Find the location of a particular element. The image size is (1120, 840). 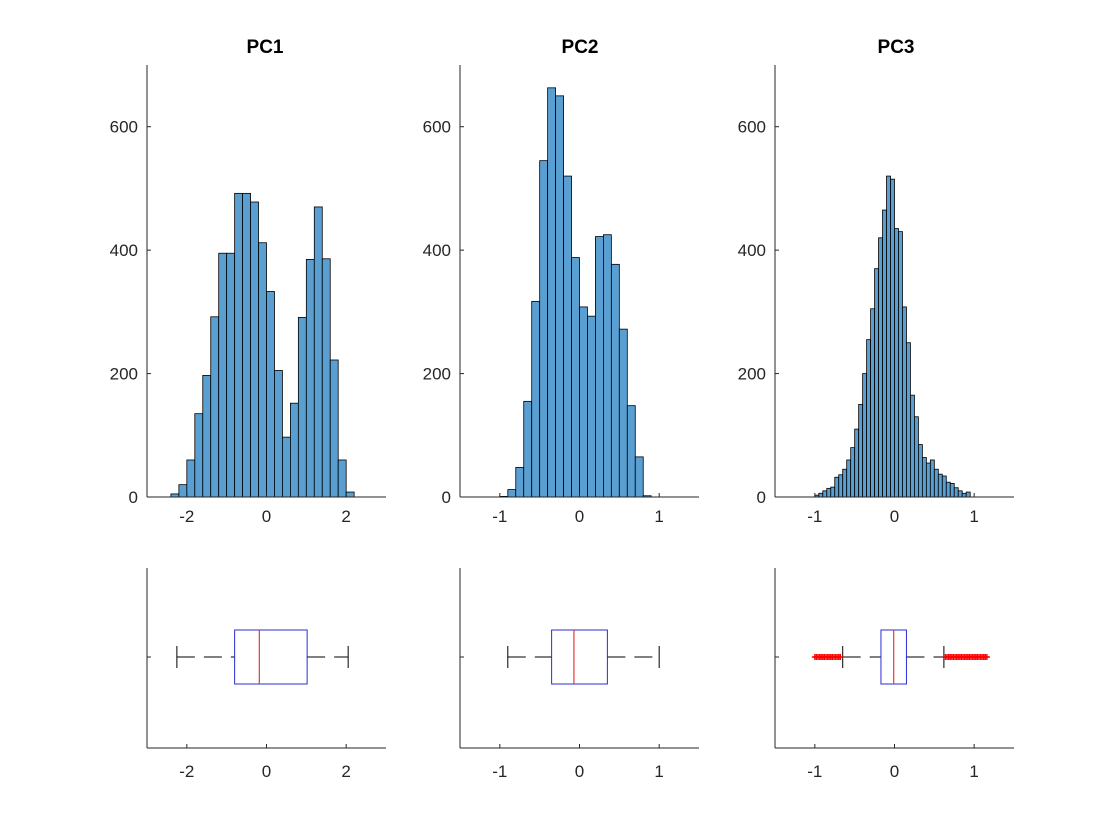

boxplot-pc2: -1 0 1 is located at coordinates (579, 674).